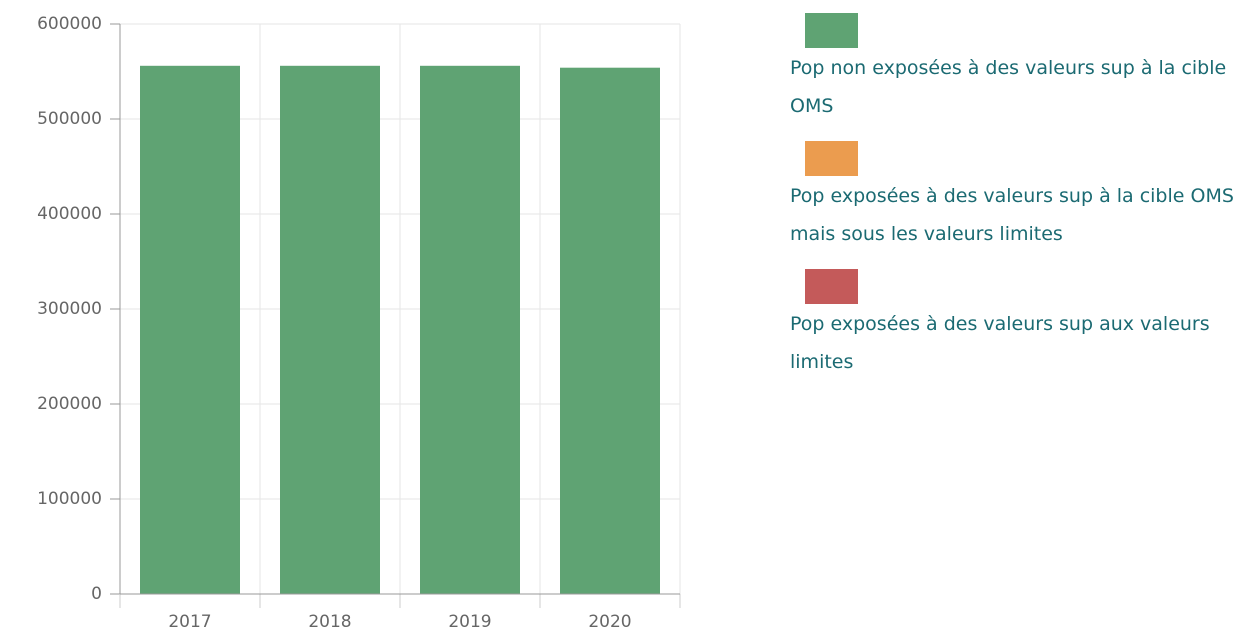  What do you see at coordinates (329, 621) in the screenshot?
I see `x-tick-label: 2018` at bounding box center [329, 621].